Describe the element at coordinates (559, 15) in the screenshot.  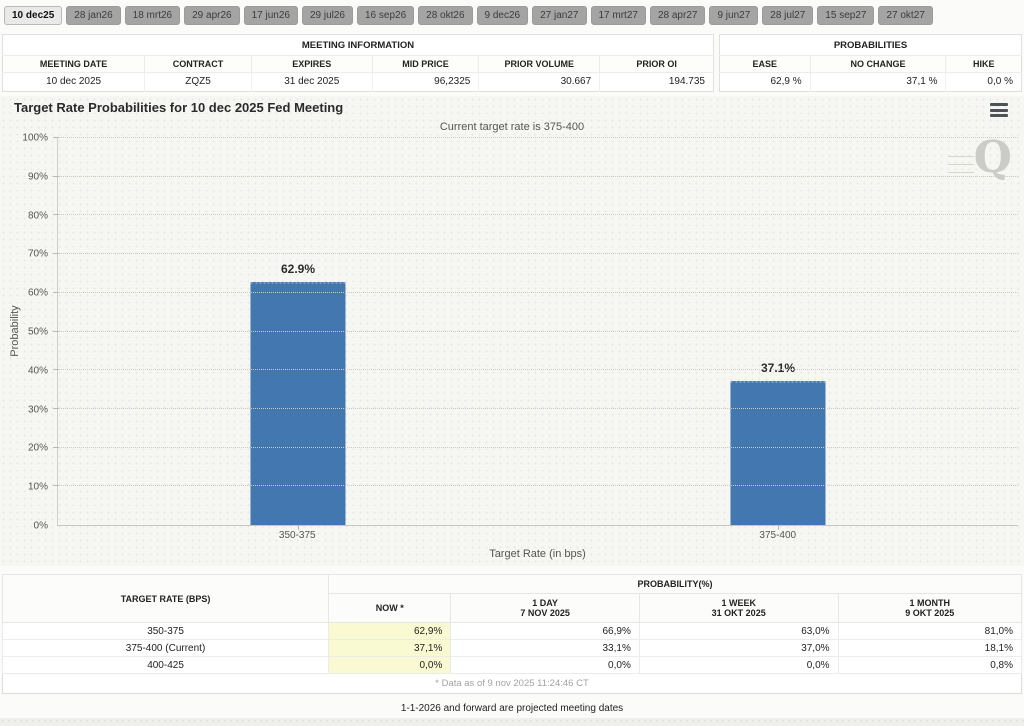
I see `tab-27-jan27: 27 jan27` at that location.